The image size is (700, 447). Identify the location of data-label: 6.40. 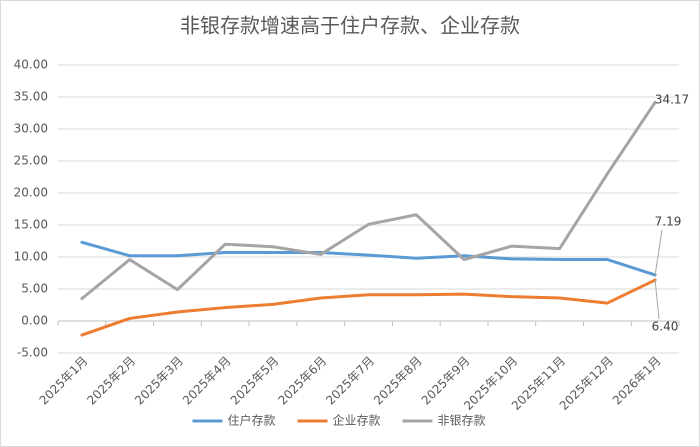
(665, 327).